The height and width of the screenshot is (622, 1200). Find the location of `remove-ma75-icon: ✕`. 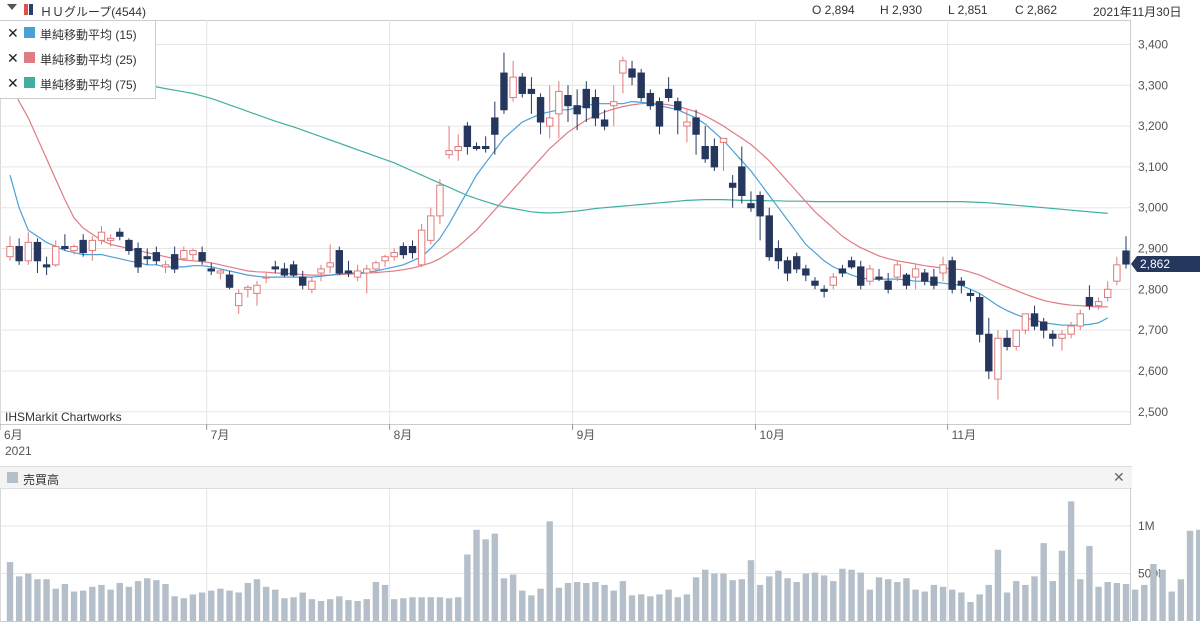

remove-ma75-icon: ✕ is located at coordinates (13, 83).